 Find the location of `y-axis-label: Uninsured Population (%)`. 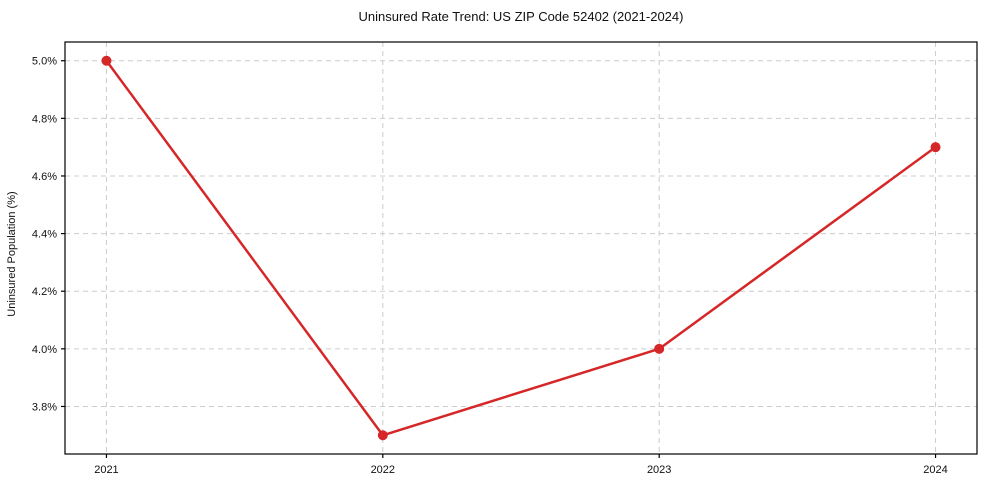

y-axis-label: Uninsured Population (%) is located at coordinates (12, 254).